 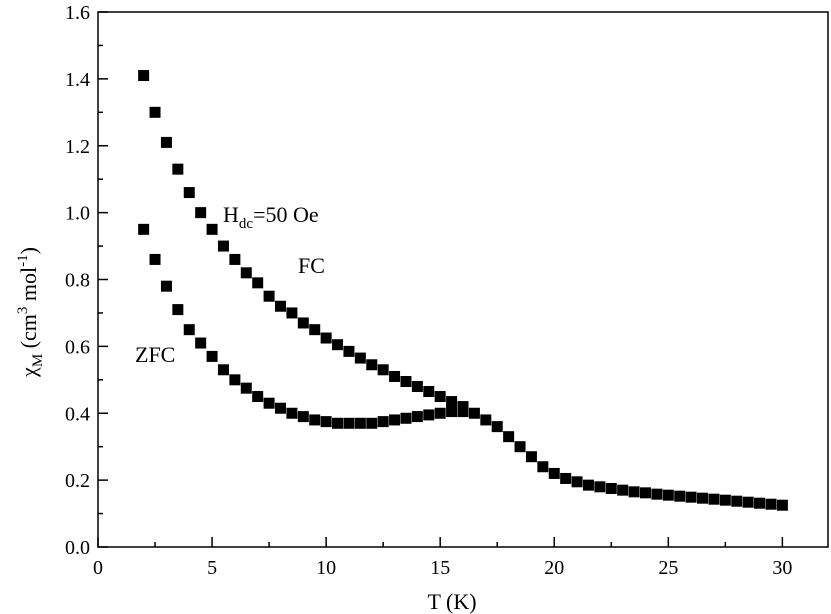 What do you see at coordinates (77, 548) in the screenshot?
I see `y-tick-label: 0.0` at bounding box center [77, 548].